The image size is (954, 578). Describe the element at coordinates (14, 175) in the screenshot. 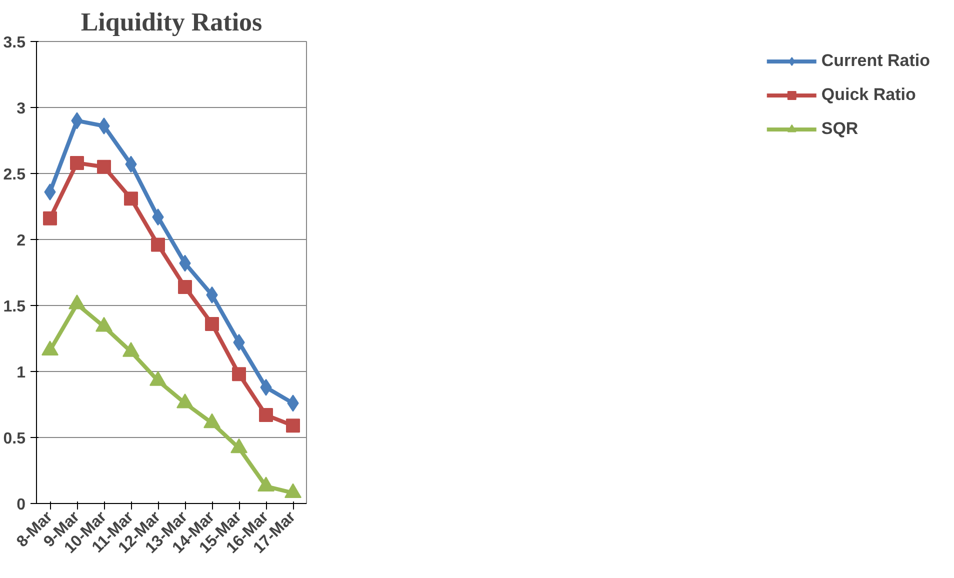

I see `y-tick-label: 2.5` at that location.